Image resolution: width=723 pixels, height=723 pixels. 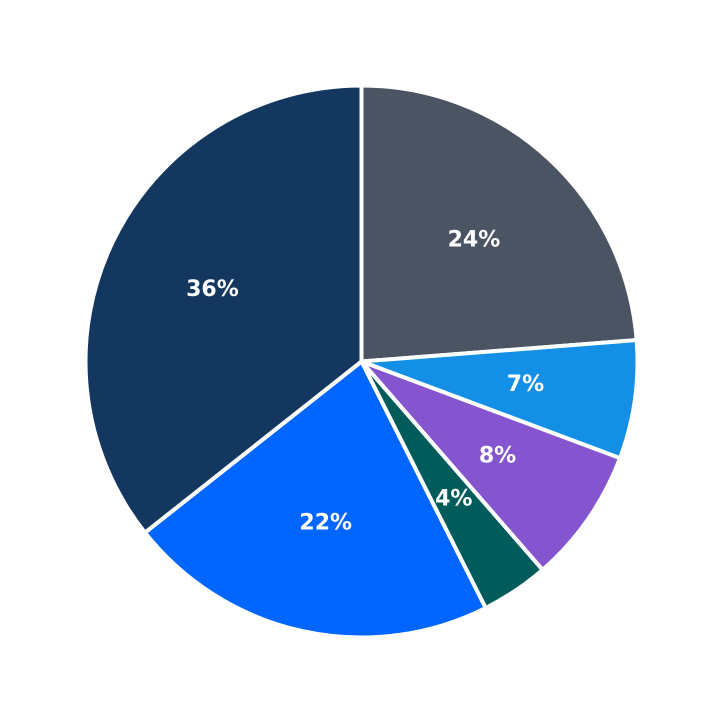 I want to click on pie-slice-label-4: 22%, so click(x=325, y=523).